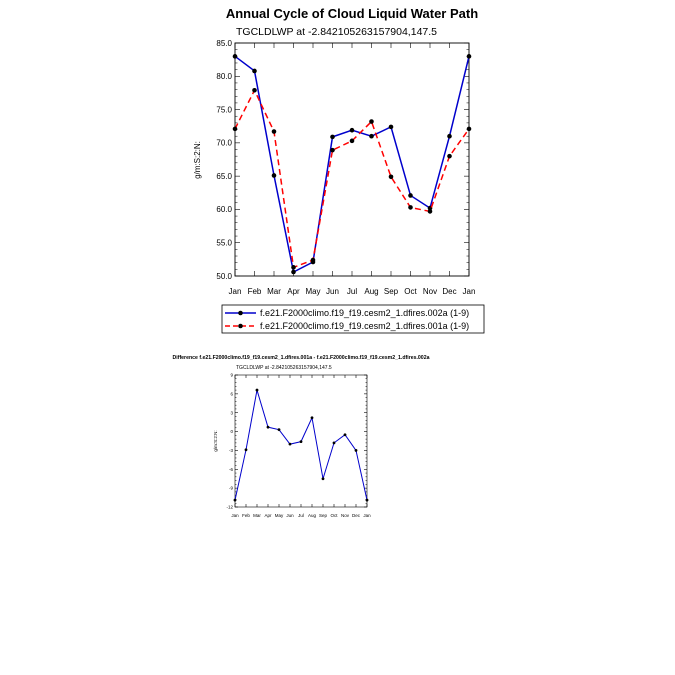 The width and height of the screenshot is (675, 675). What do you see at coordinates (371, 291) in the screenshot?
I see `main-x-tick-label: Aug` at bounding box center [371, 291].